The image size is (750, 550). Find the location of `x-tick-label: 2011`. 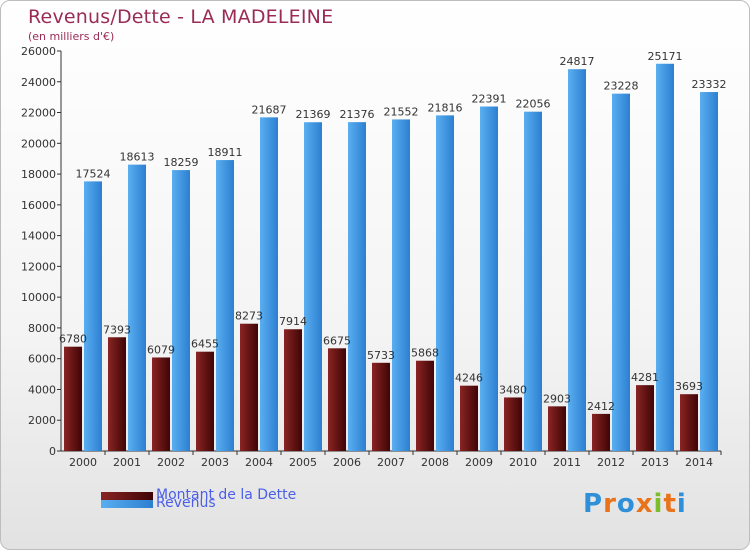

x-tick-label: 2011 is located at coordinates (567, 462).